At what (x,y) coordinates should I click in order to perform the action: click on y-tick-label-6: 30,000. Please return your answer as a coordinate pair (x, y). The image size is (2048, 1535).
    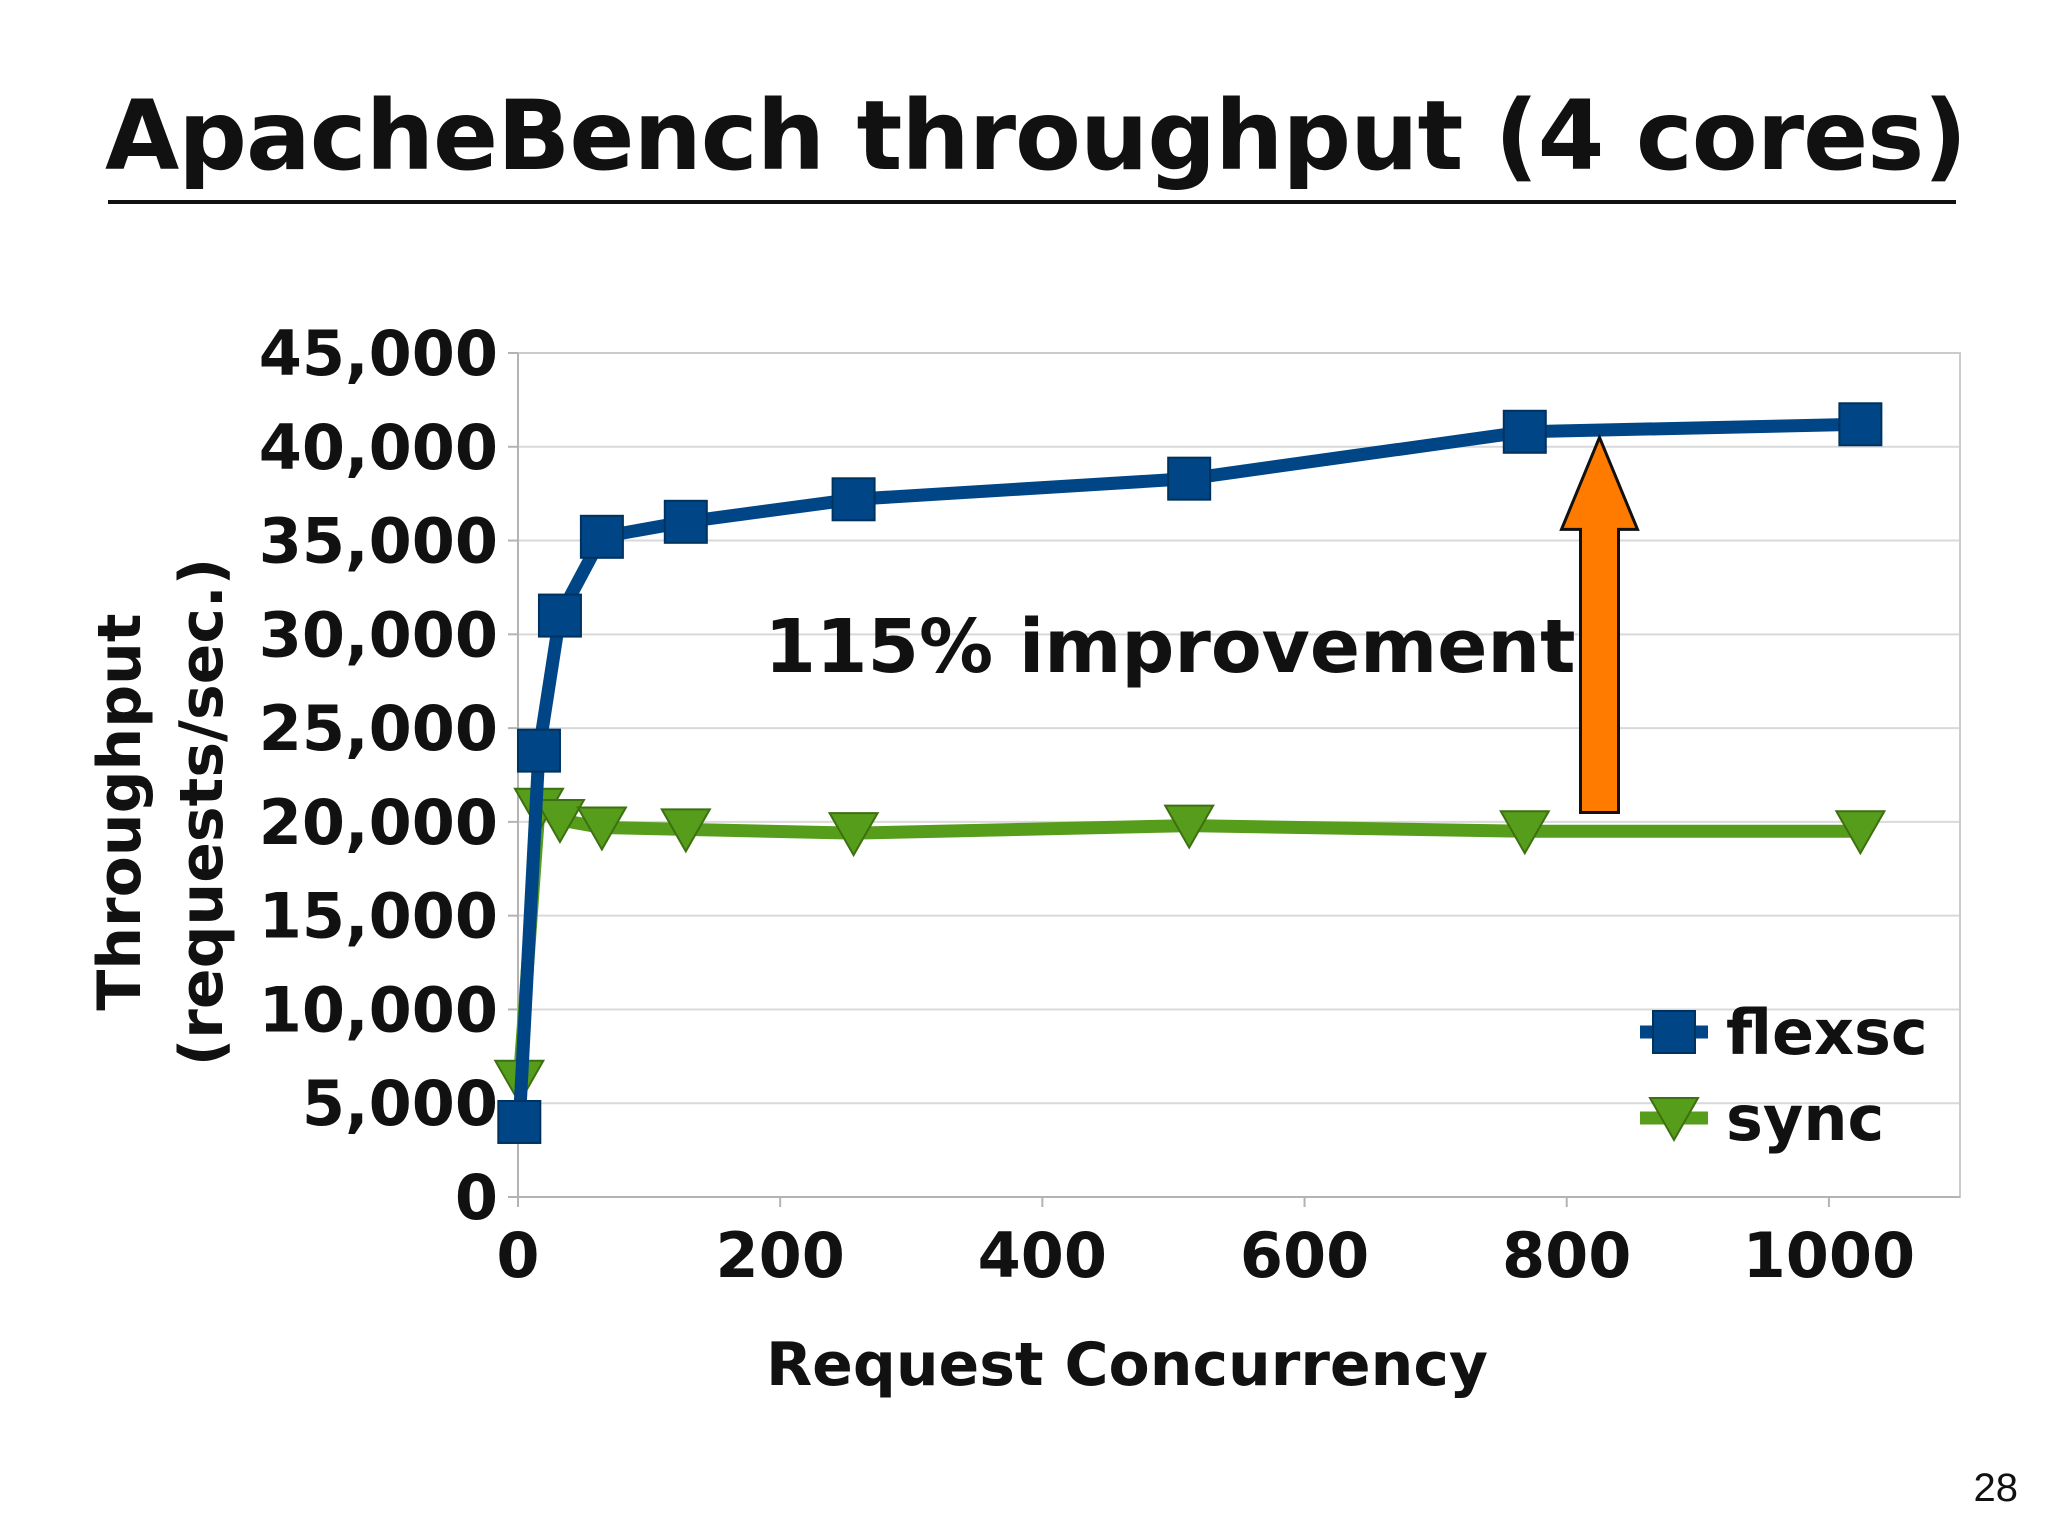
    Looking at the image, I should click on (378, 634).